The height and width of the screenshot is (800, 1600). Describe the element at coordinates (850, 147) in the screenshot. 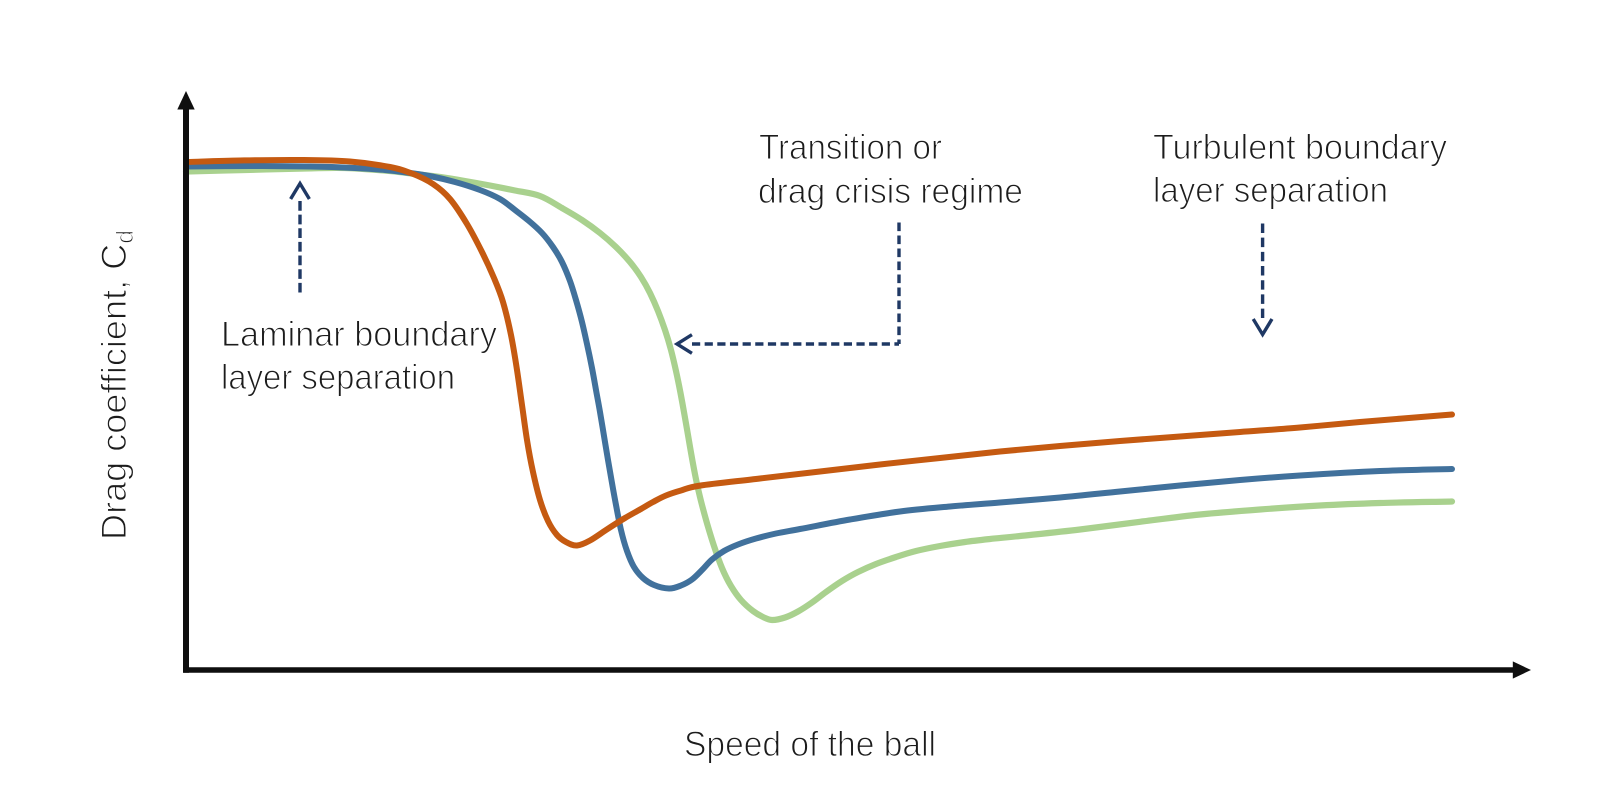

I see `svg-text: Transition or` at that location.